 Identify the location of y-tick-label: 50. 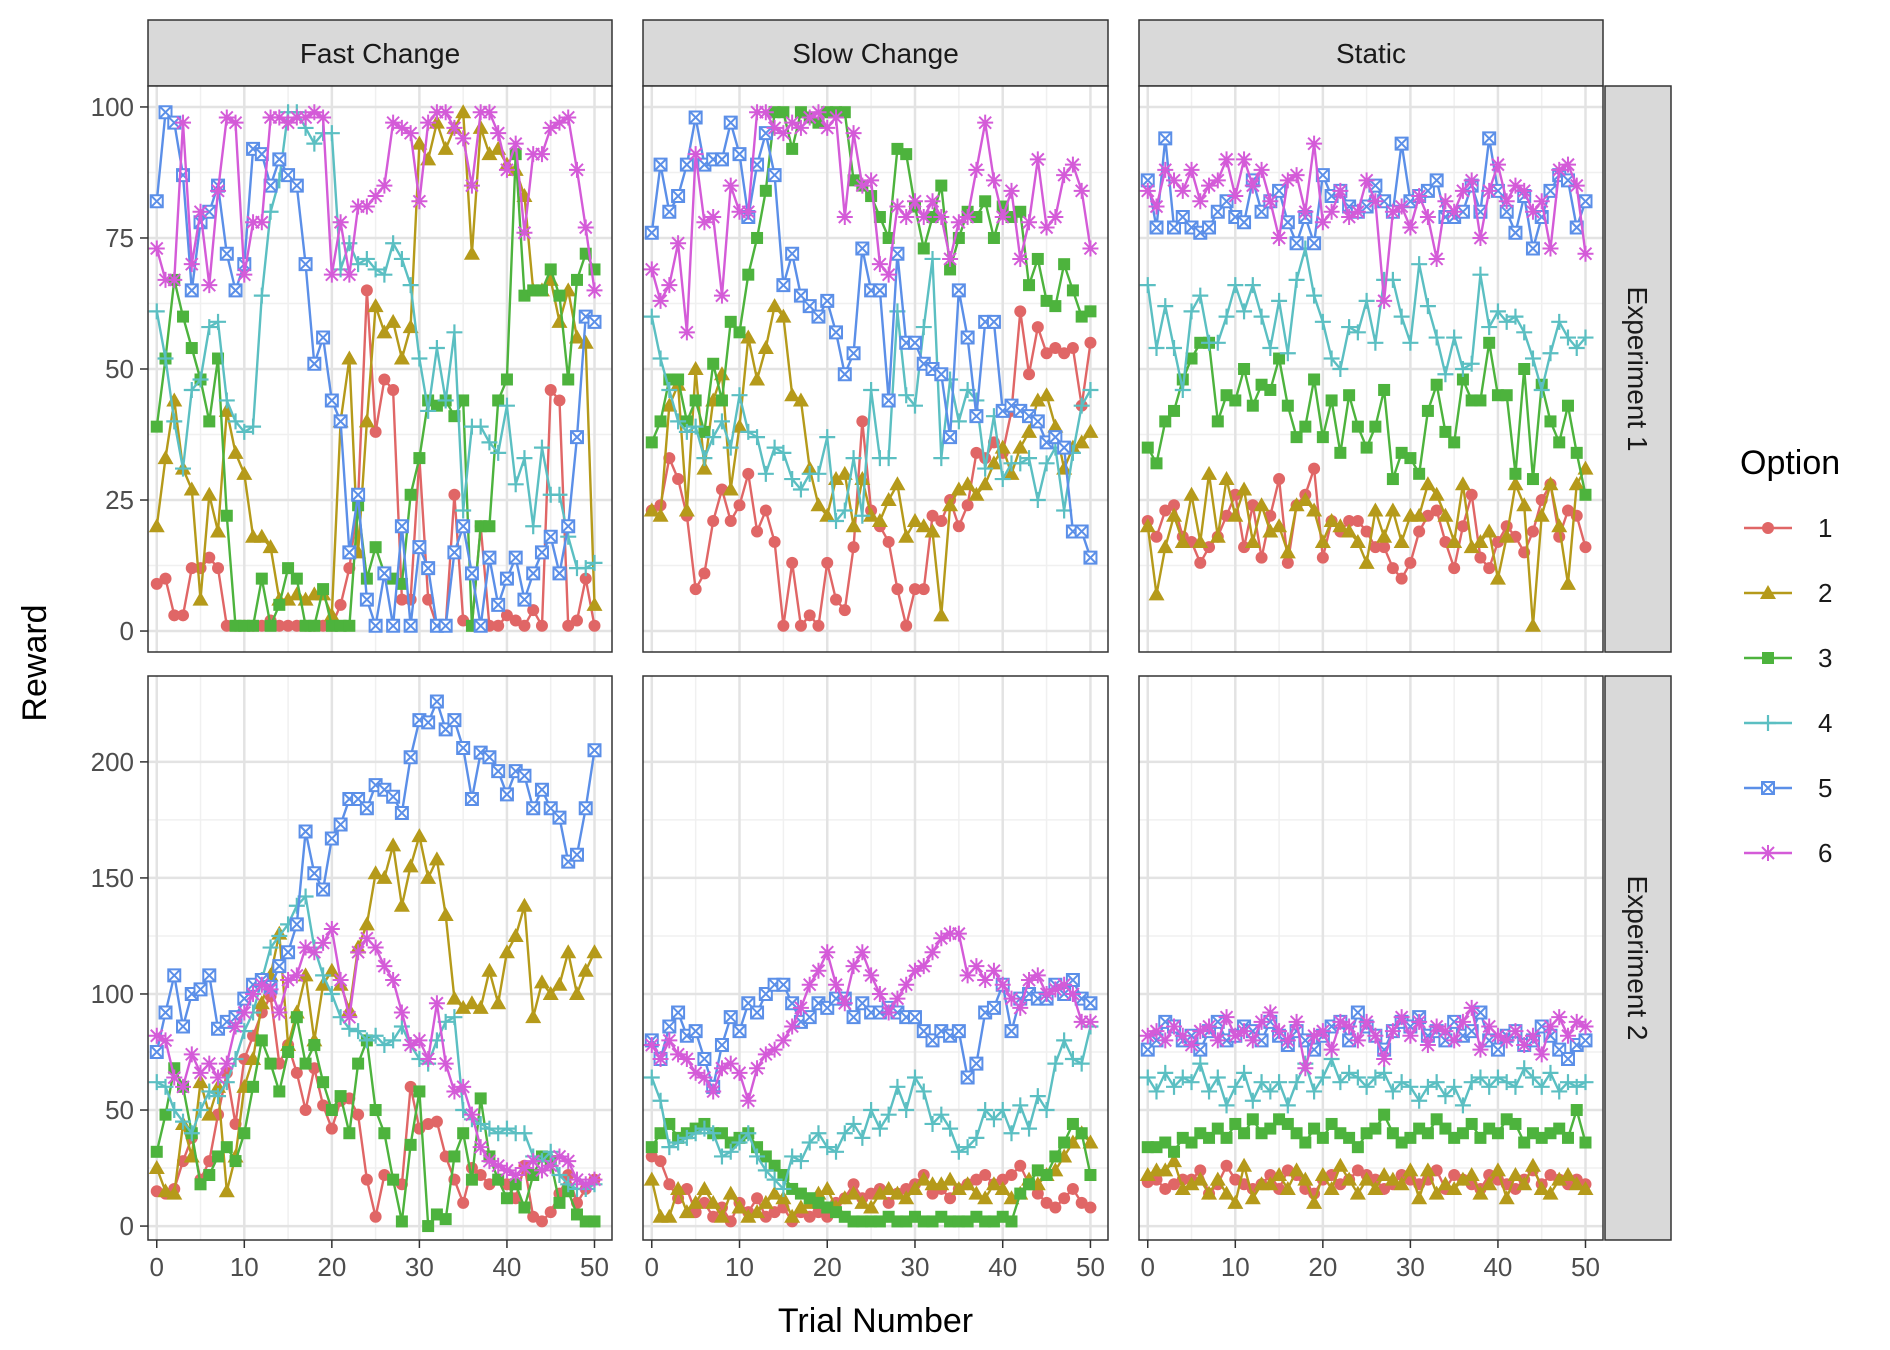
(119, 1110).